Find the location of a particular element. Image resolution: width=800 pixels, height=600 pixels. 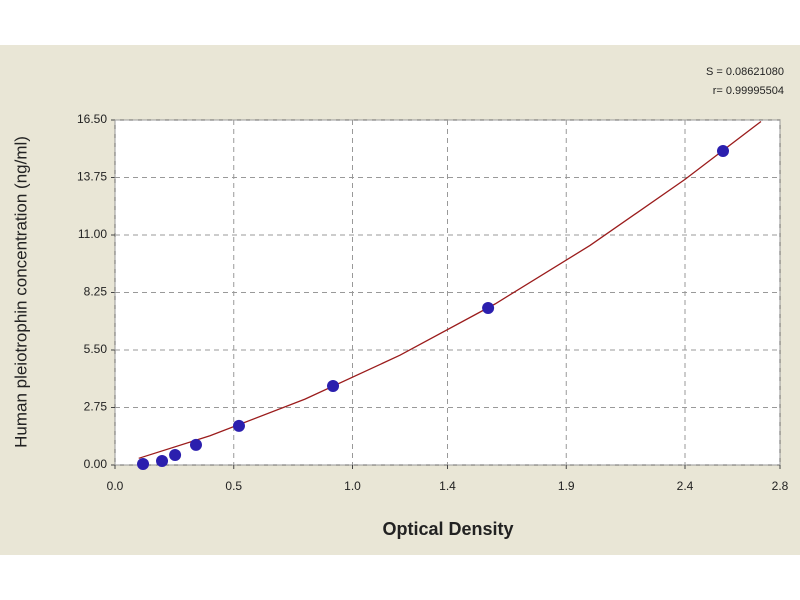

y-tick-label: 11.00 is located at coordinates (92, 234).